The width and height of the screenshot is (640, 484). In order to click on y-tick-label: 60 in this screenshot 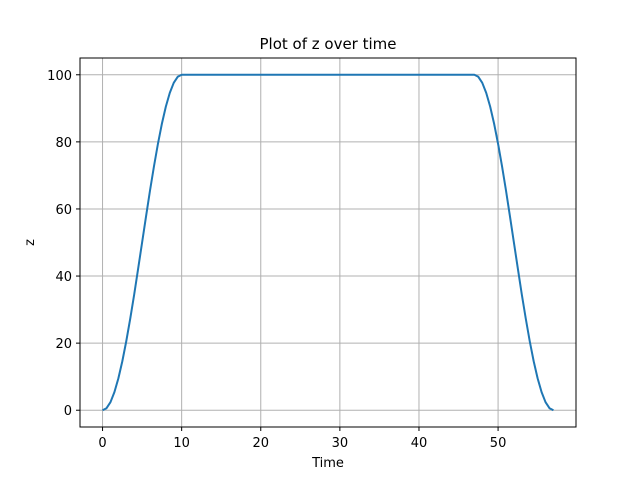, I will do `click(63, 210)`.